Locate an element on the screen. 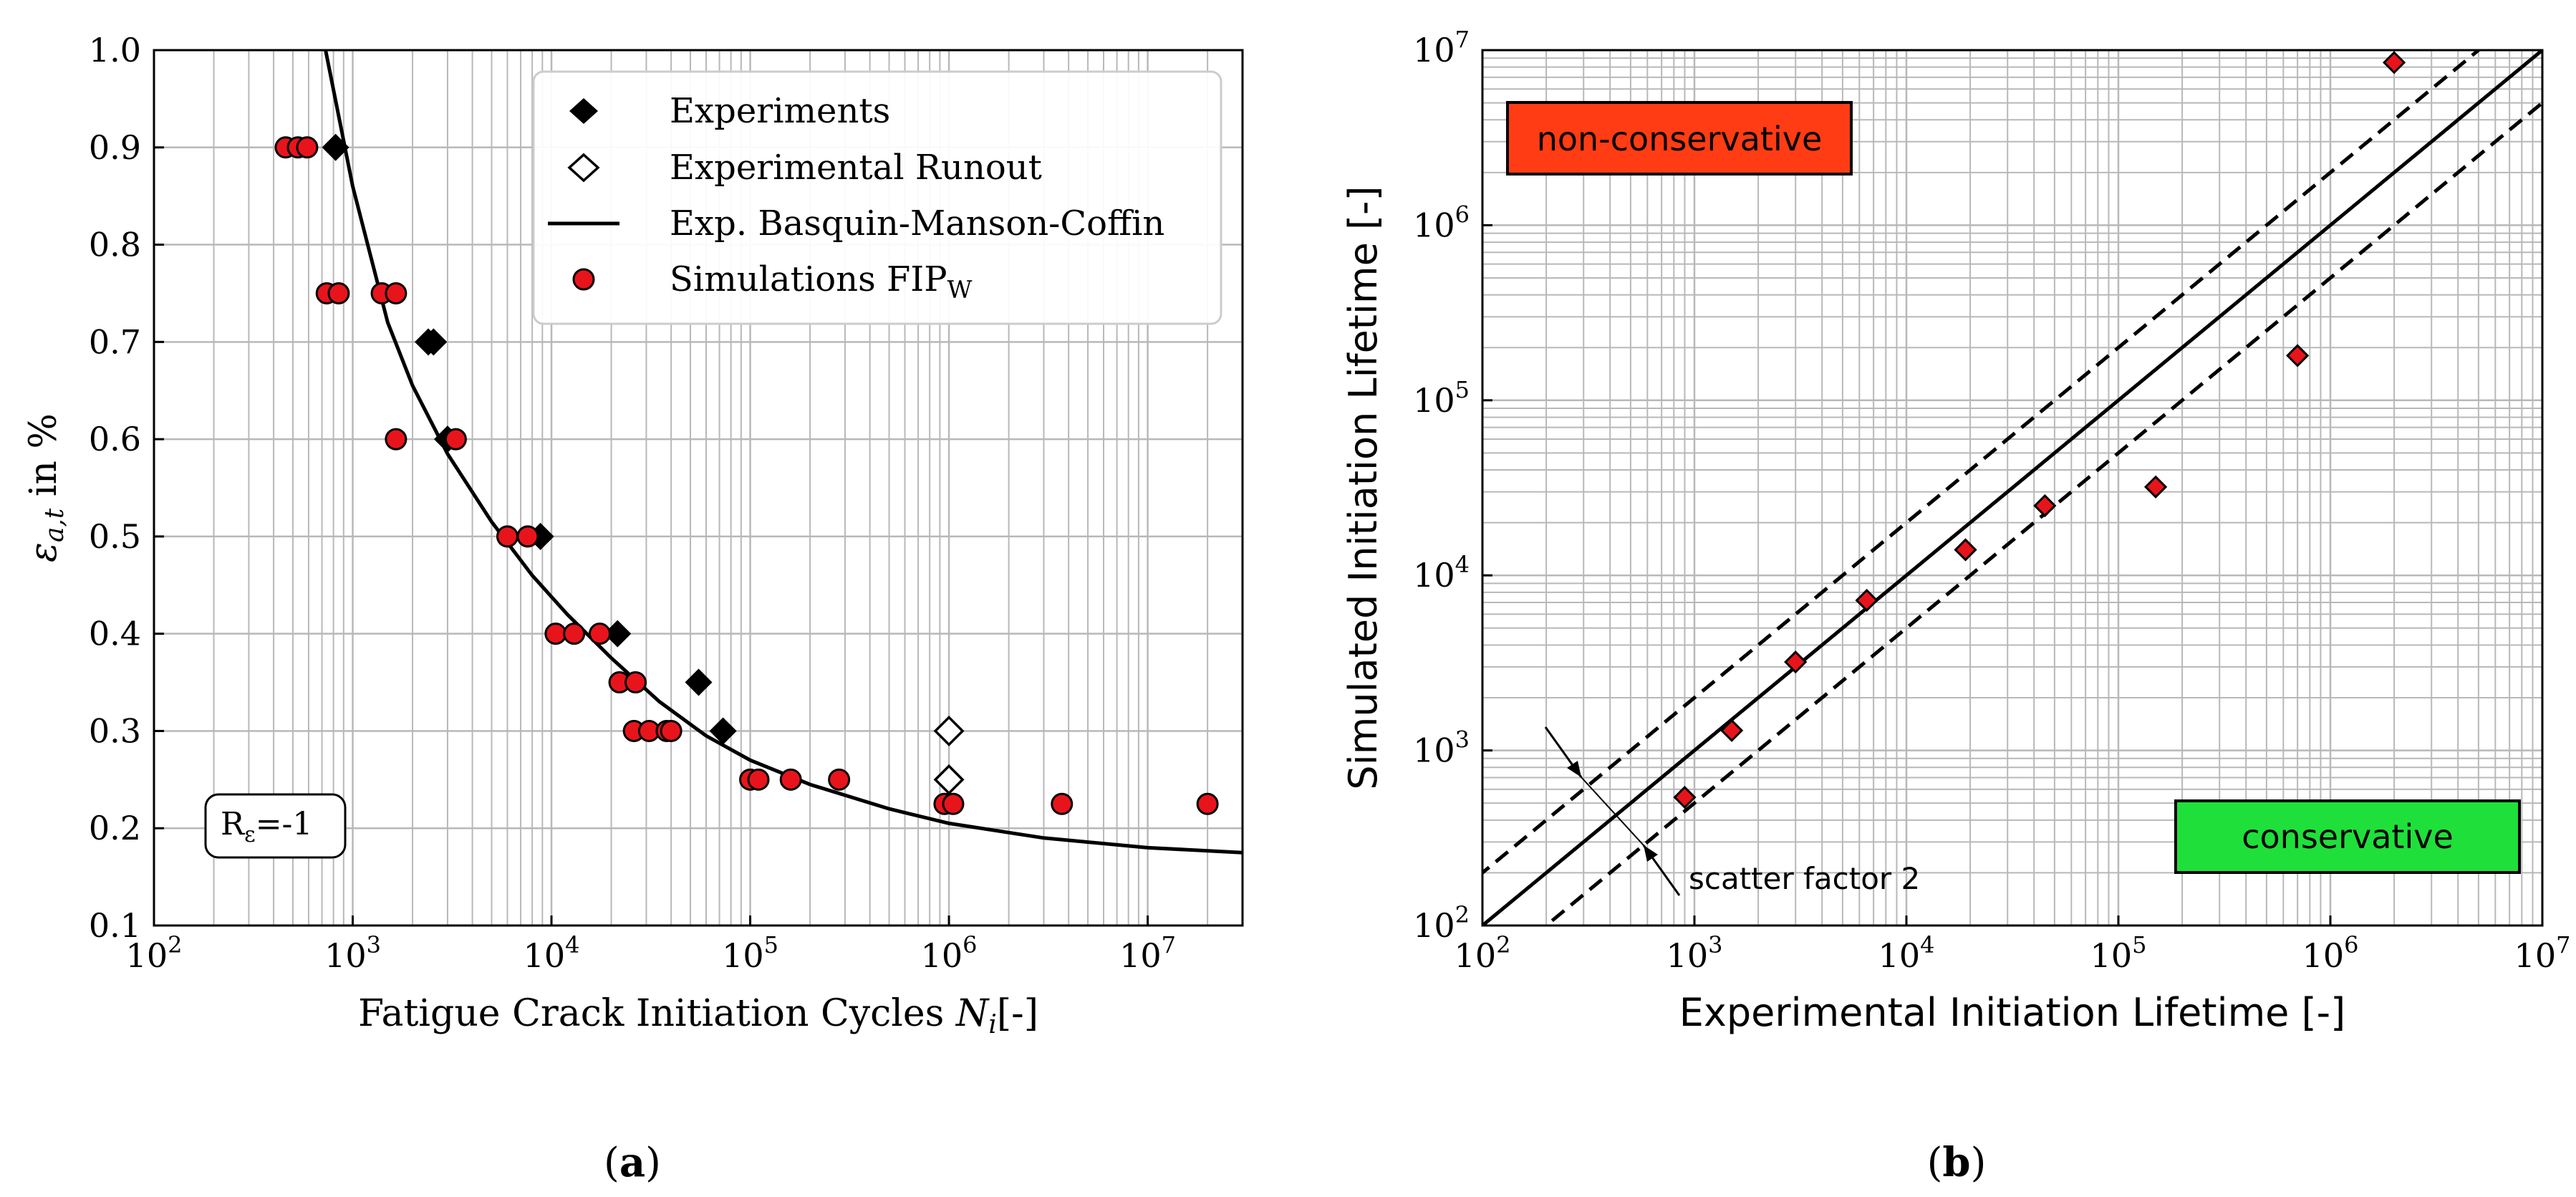 Image resolution: width=2576 pixels, height=1197 pixels. r-annotation-box is located at coordinates (275, 826).